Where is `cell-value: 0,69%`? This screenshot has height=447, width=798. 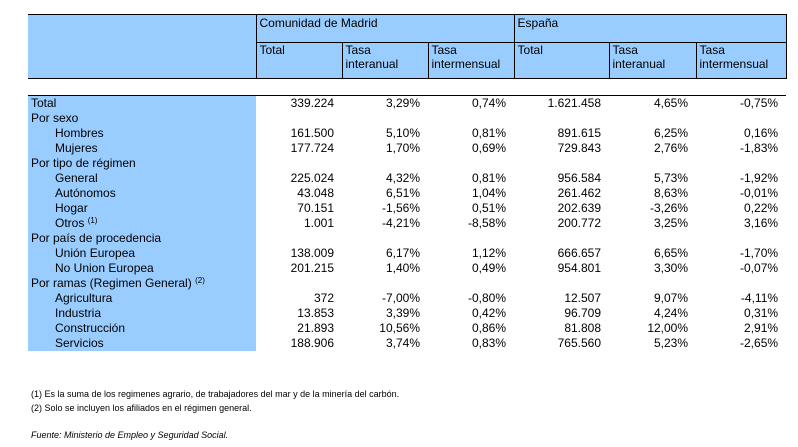
cell-value: 0,69% is located at coordinates (489, 148).